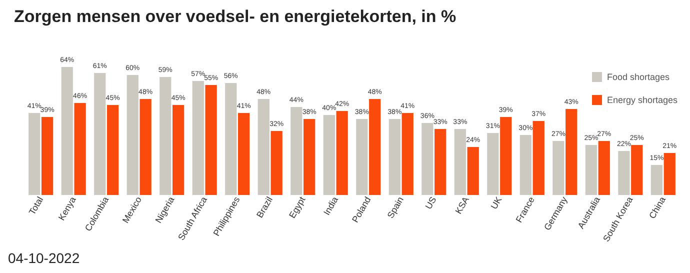  What do you see at coordinates (642, 100) in the screenshot?
I see `legend-label: Energy shortages` at bounding box center [642, 100].